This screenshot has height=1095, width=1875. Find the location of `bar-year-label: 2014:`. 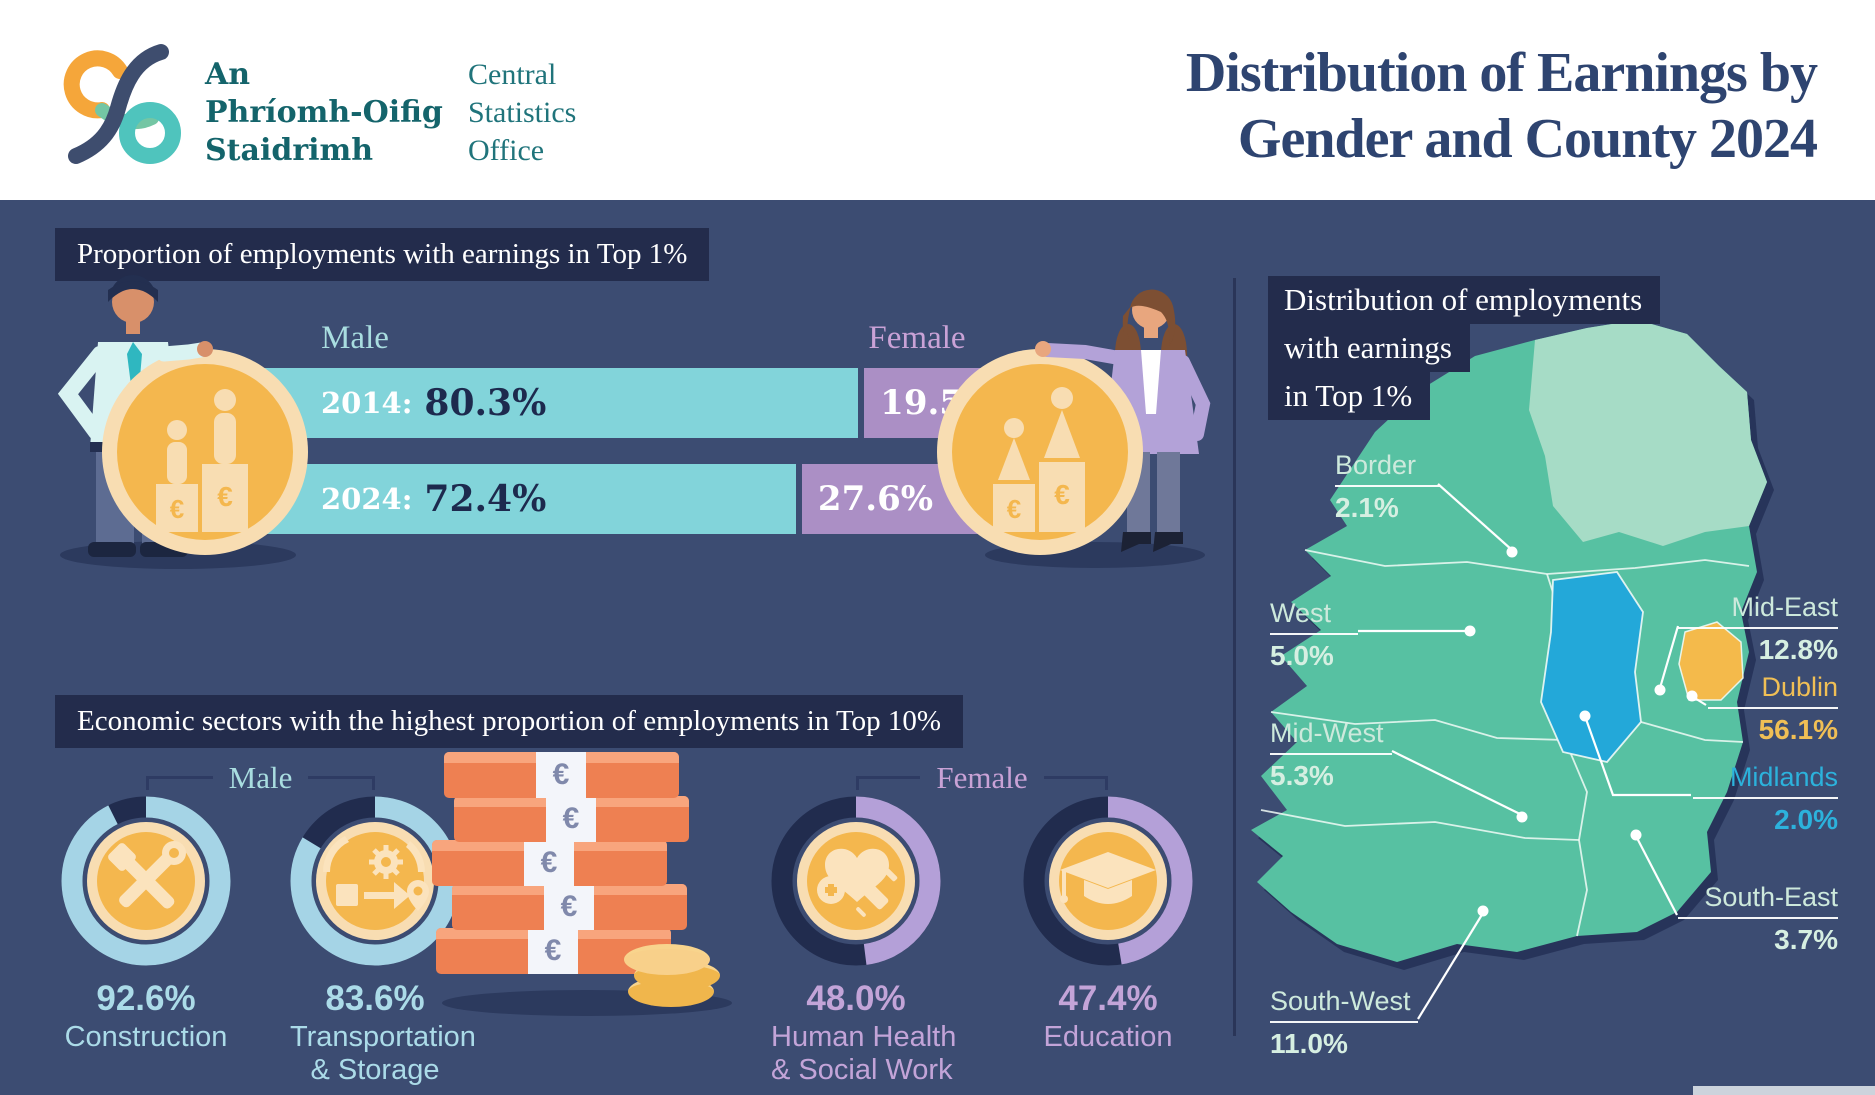

bar-year-label: 2014: is located at coordinates (367, 403).